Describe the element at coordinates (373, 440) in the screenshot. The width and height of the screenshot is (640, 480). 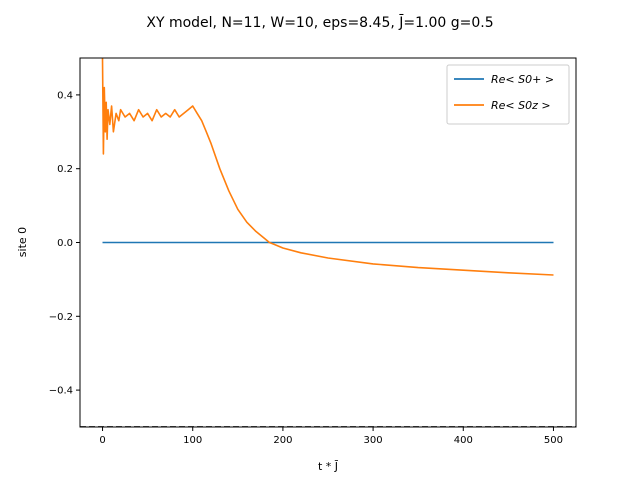
I see `x-tick-label: 300` at that location.